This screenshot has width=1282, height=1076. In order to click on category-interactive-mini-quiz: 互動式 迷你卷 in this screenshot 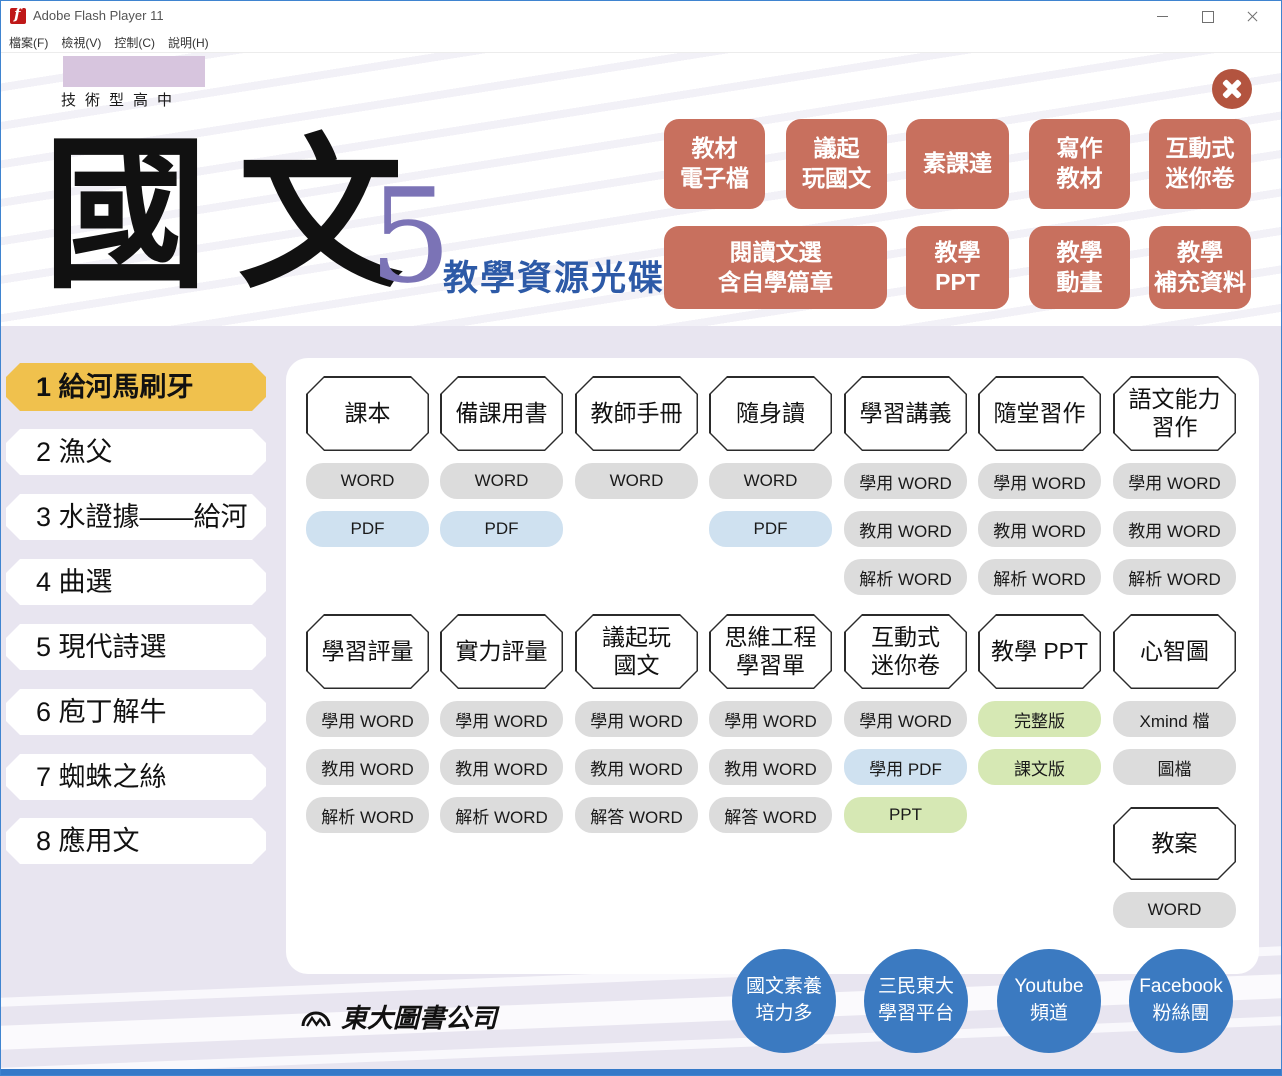, I will do `click(905, 651)`.